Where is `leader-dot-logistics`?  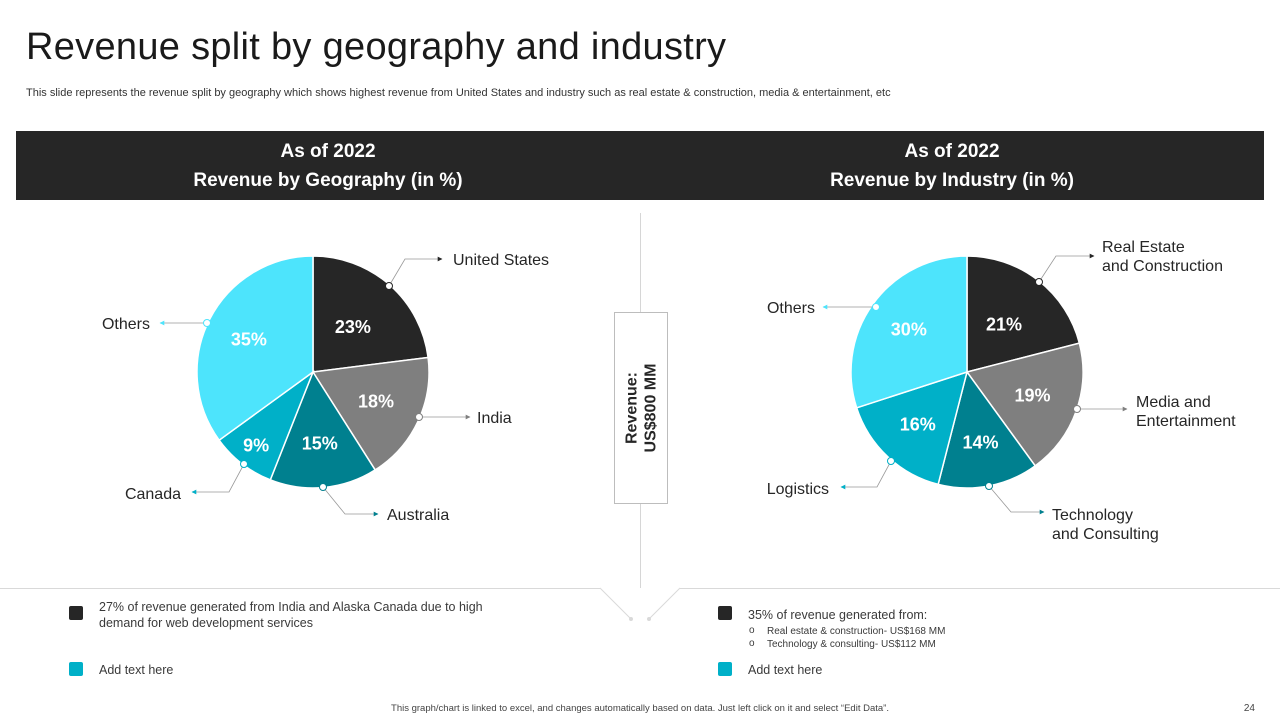
leader-dot-logistics is located at coordinates (891, 461).